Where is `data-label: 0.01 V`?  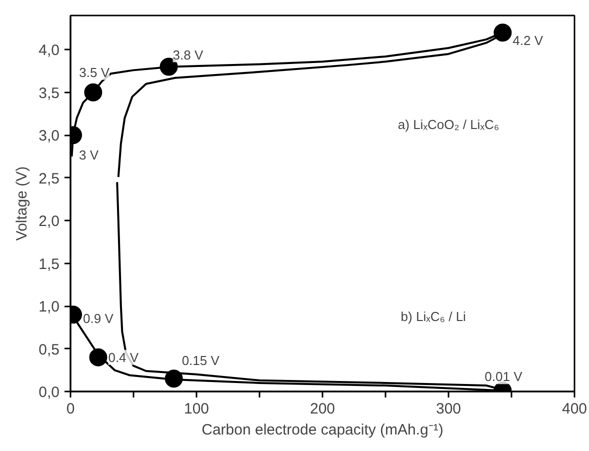
data-label: 0.01 V is located at coordinates (503, 376).